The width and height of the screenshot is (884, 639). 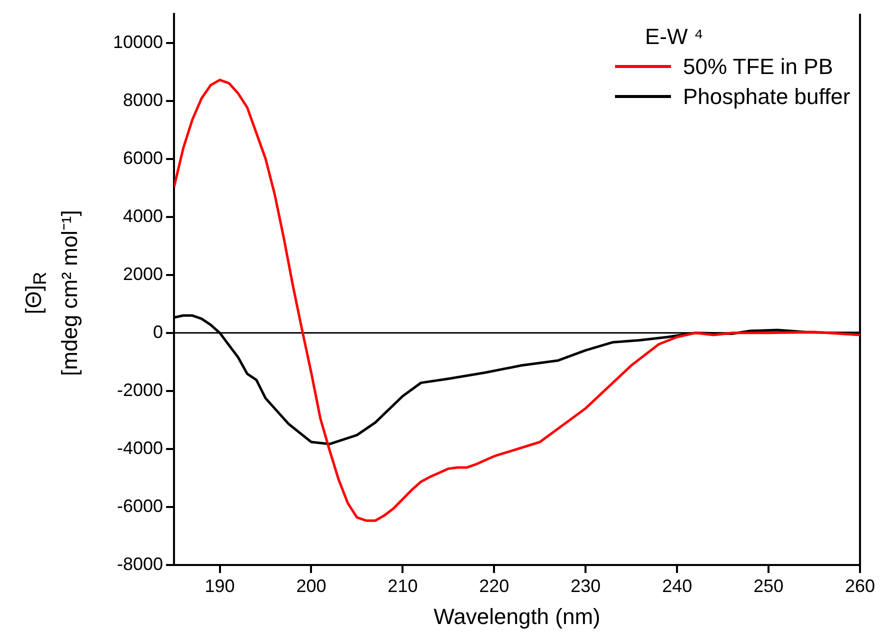 What do you see at coordinates (674, 36) in the screenshot?
I see `legend-title: E-W ⁴` at bounding box center [674, 36].